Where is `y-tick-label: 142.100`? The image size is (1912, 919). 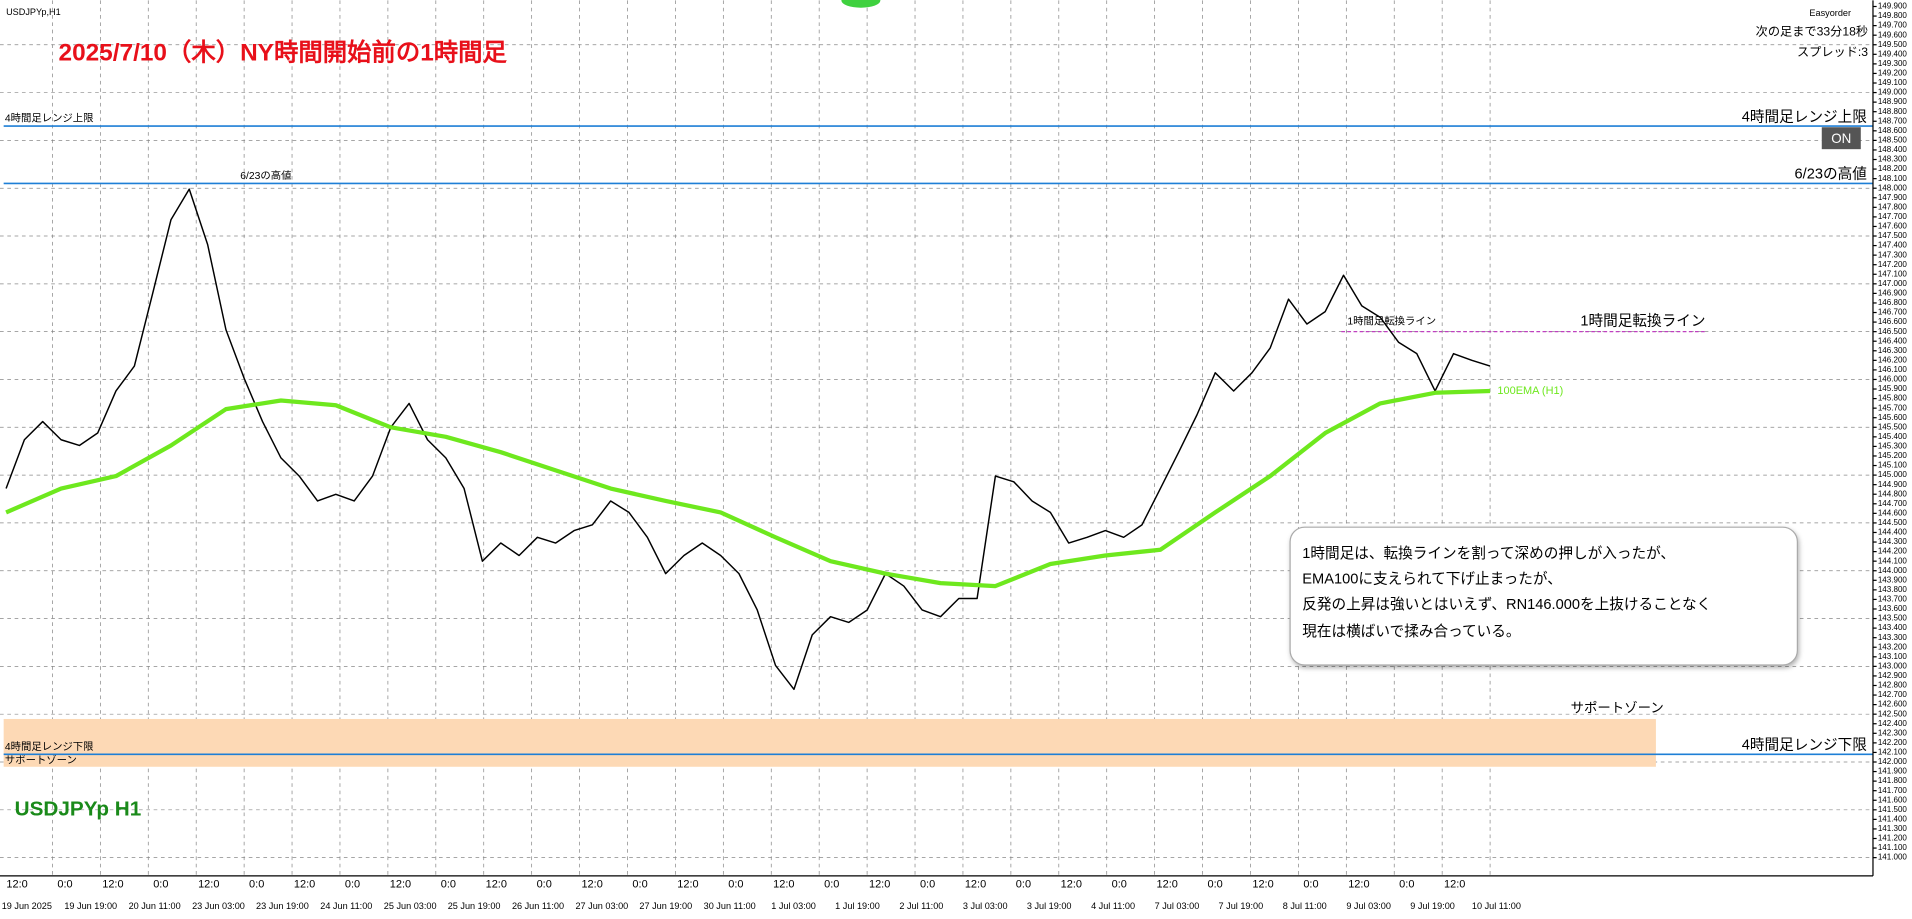 y-tick-label: 142.100 is located at coordinates (1893, 752).